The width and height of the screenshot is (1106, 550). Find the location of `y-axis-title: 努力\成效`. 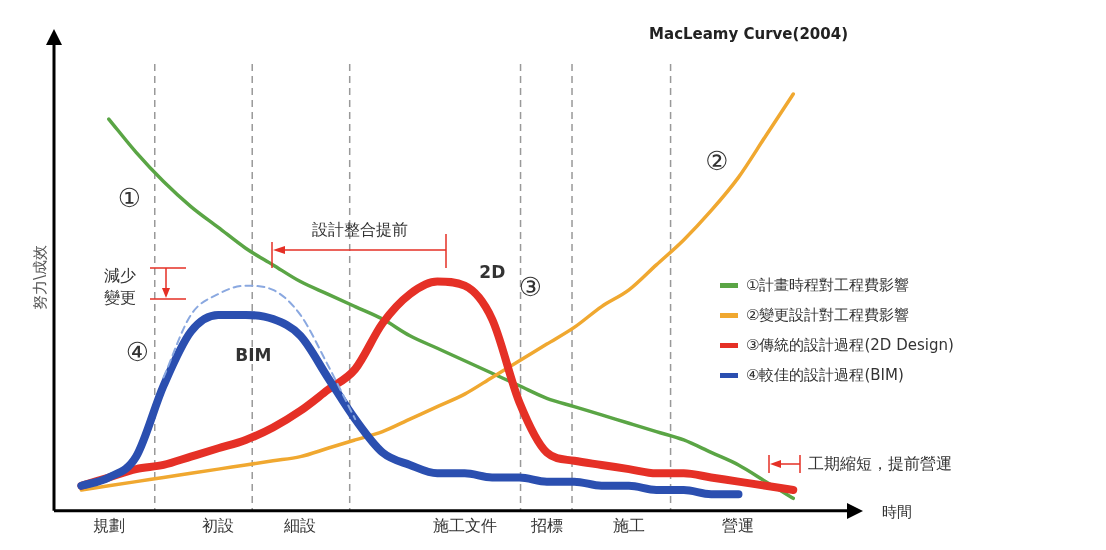

y-axis-title: 努力\成效 is located at coordinates (39, 277).